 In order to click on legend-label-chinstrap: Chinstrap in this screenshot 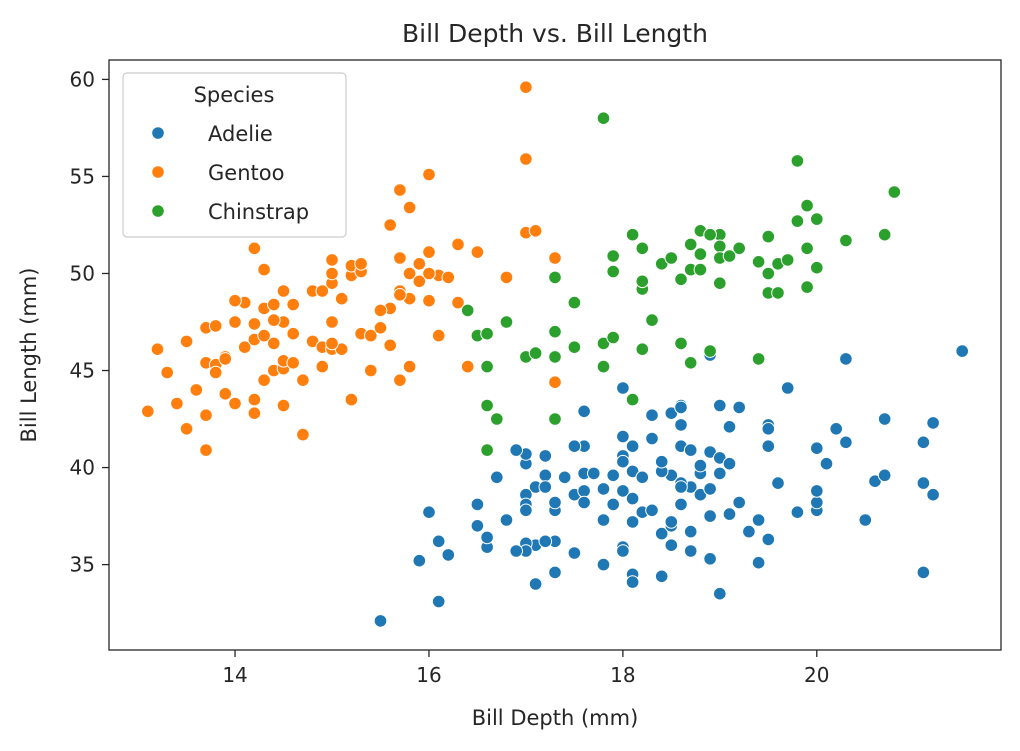, I will do `click(258, 212)`.